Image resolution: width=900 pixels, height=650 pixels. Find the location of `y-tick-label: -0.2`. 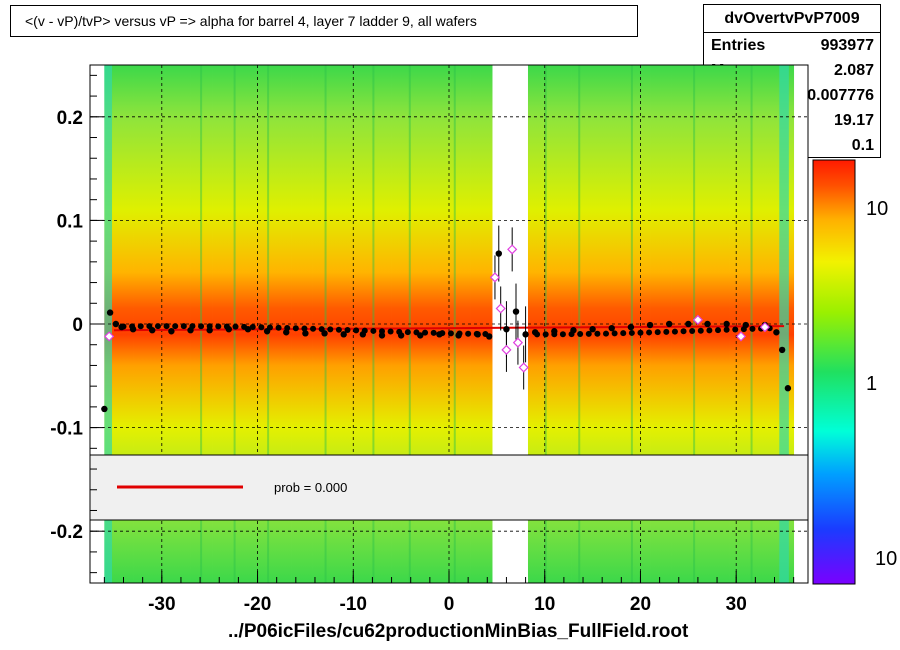

y-tick-label: -0.2 is located at coordinates (66, 532).